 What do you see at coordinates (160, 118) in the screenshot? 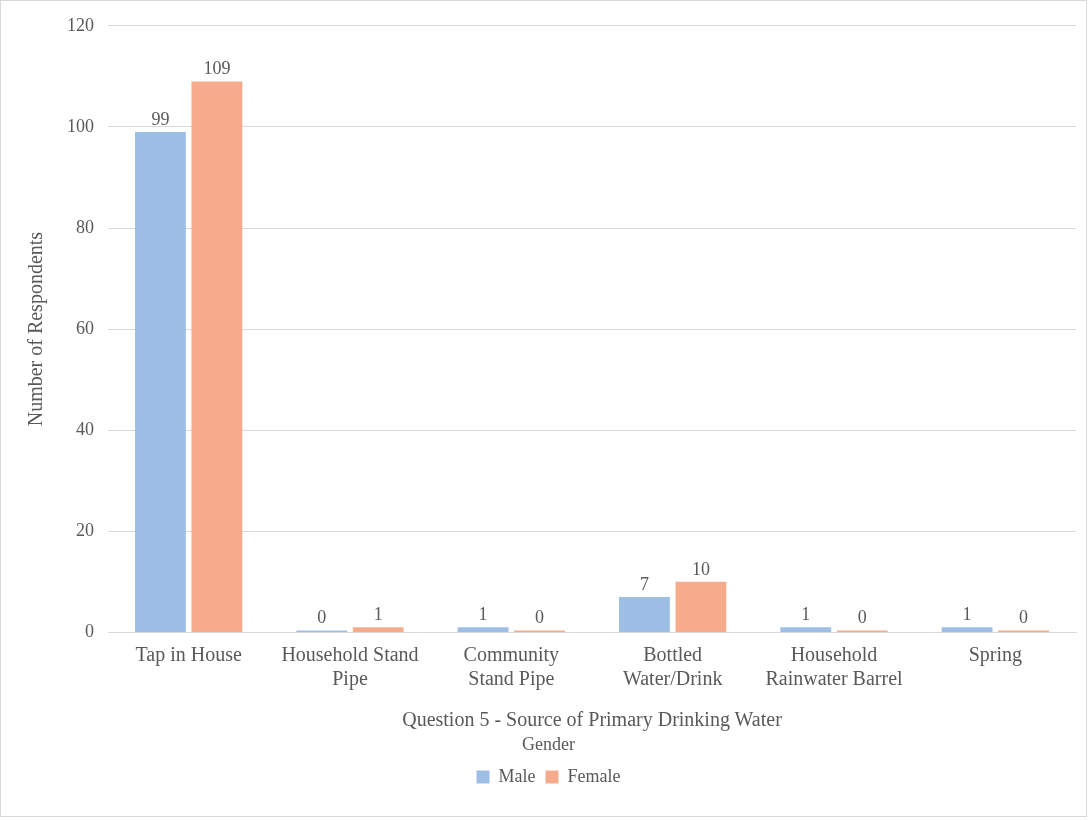
I see `data-label: 99` at bounding box center [160, 118].